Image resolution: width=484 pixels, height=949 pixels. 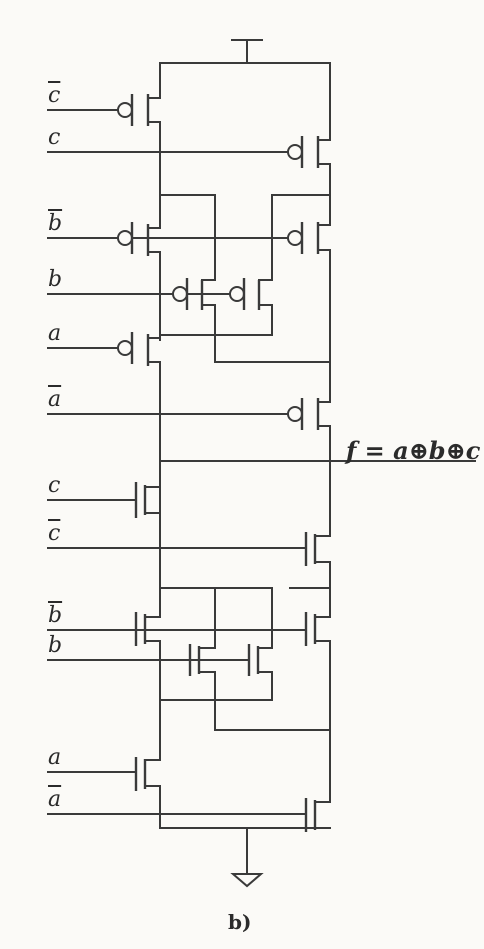 I want to click on input-label-c-bar: c, so click(x=54, y=95).